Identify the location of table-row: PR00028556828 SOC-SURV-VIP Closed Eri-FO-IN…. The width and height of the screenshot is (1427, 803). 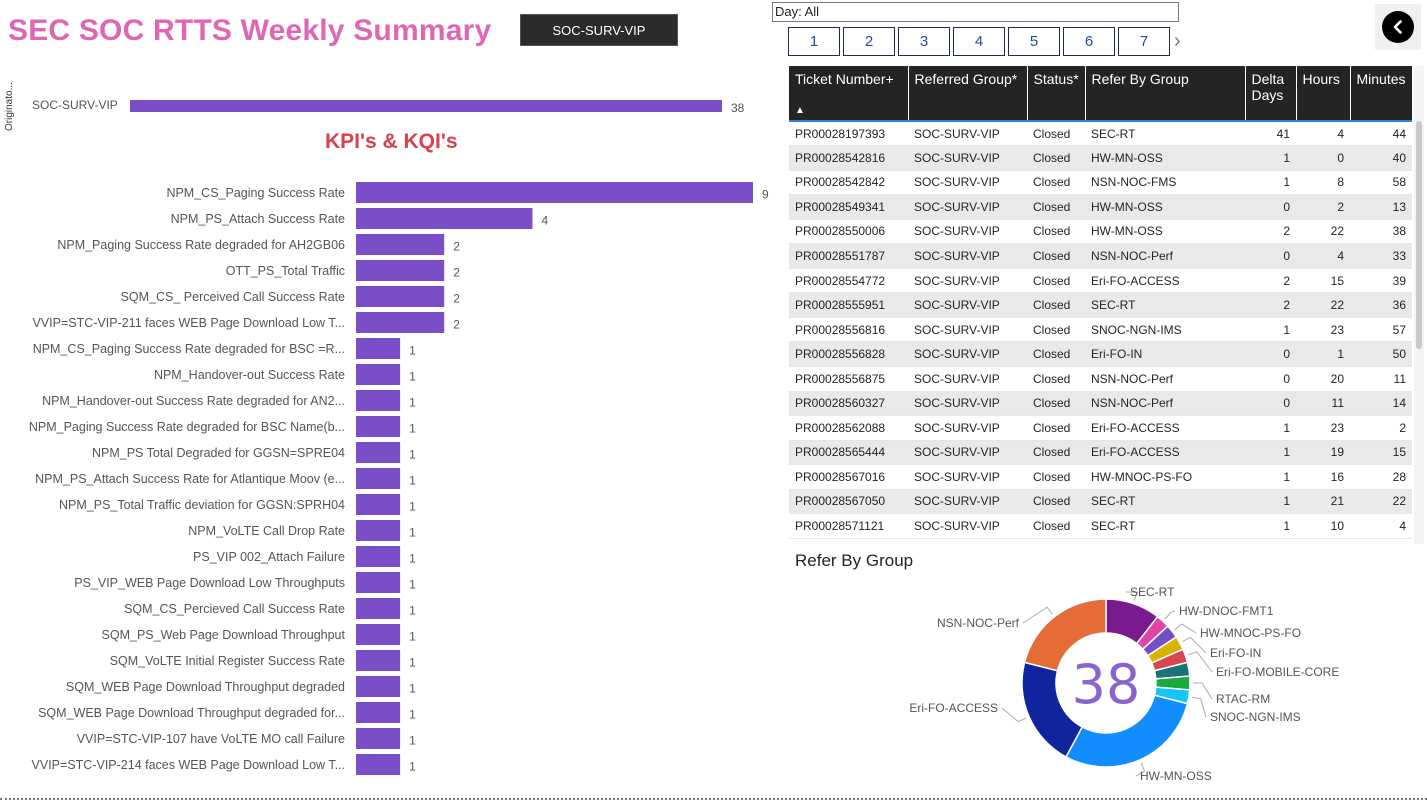
(1100, 354).